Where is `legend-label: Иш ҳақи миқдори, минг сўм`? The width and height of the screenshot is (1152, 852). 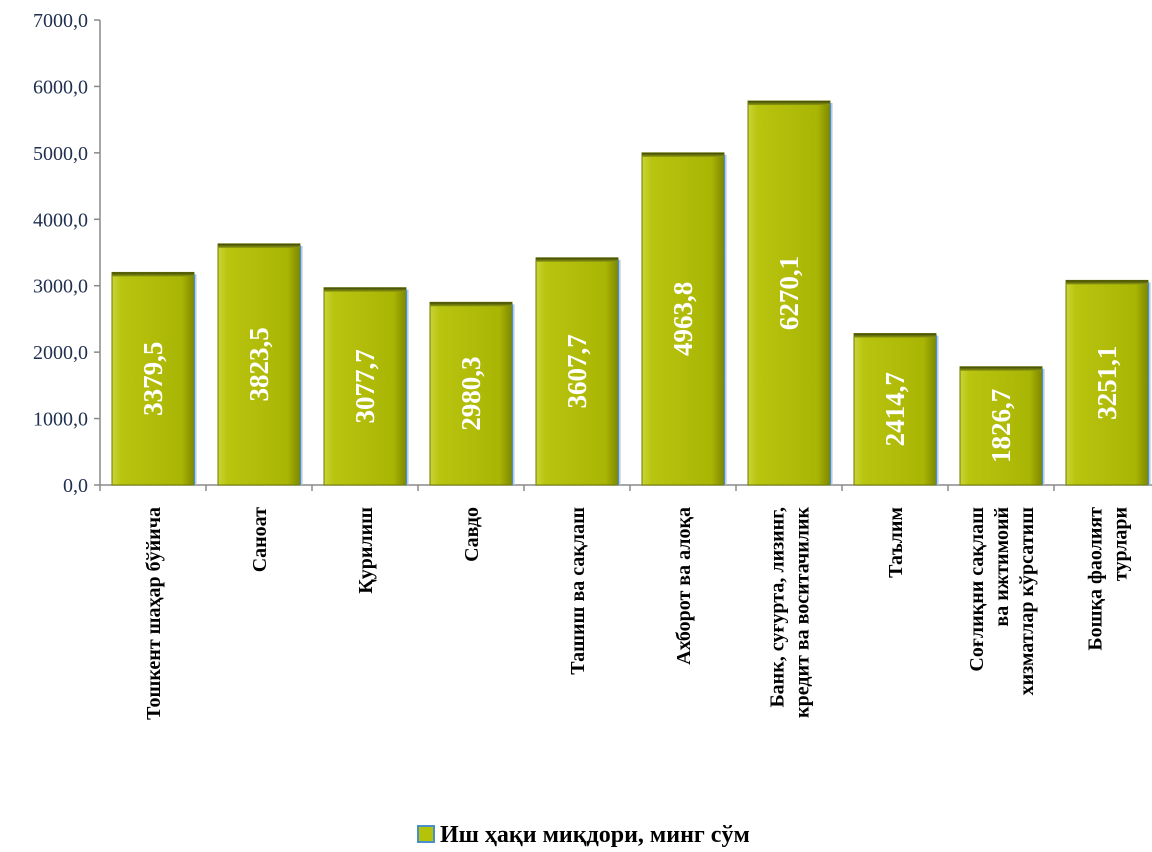 legend-label: Иш ҳақи миқдори, минг сўм is located at coordinates (595, 835).